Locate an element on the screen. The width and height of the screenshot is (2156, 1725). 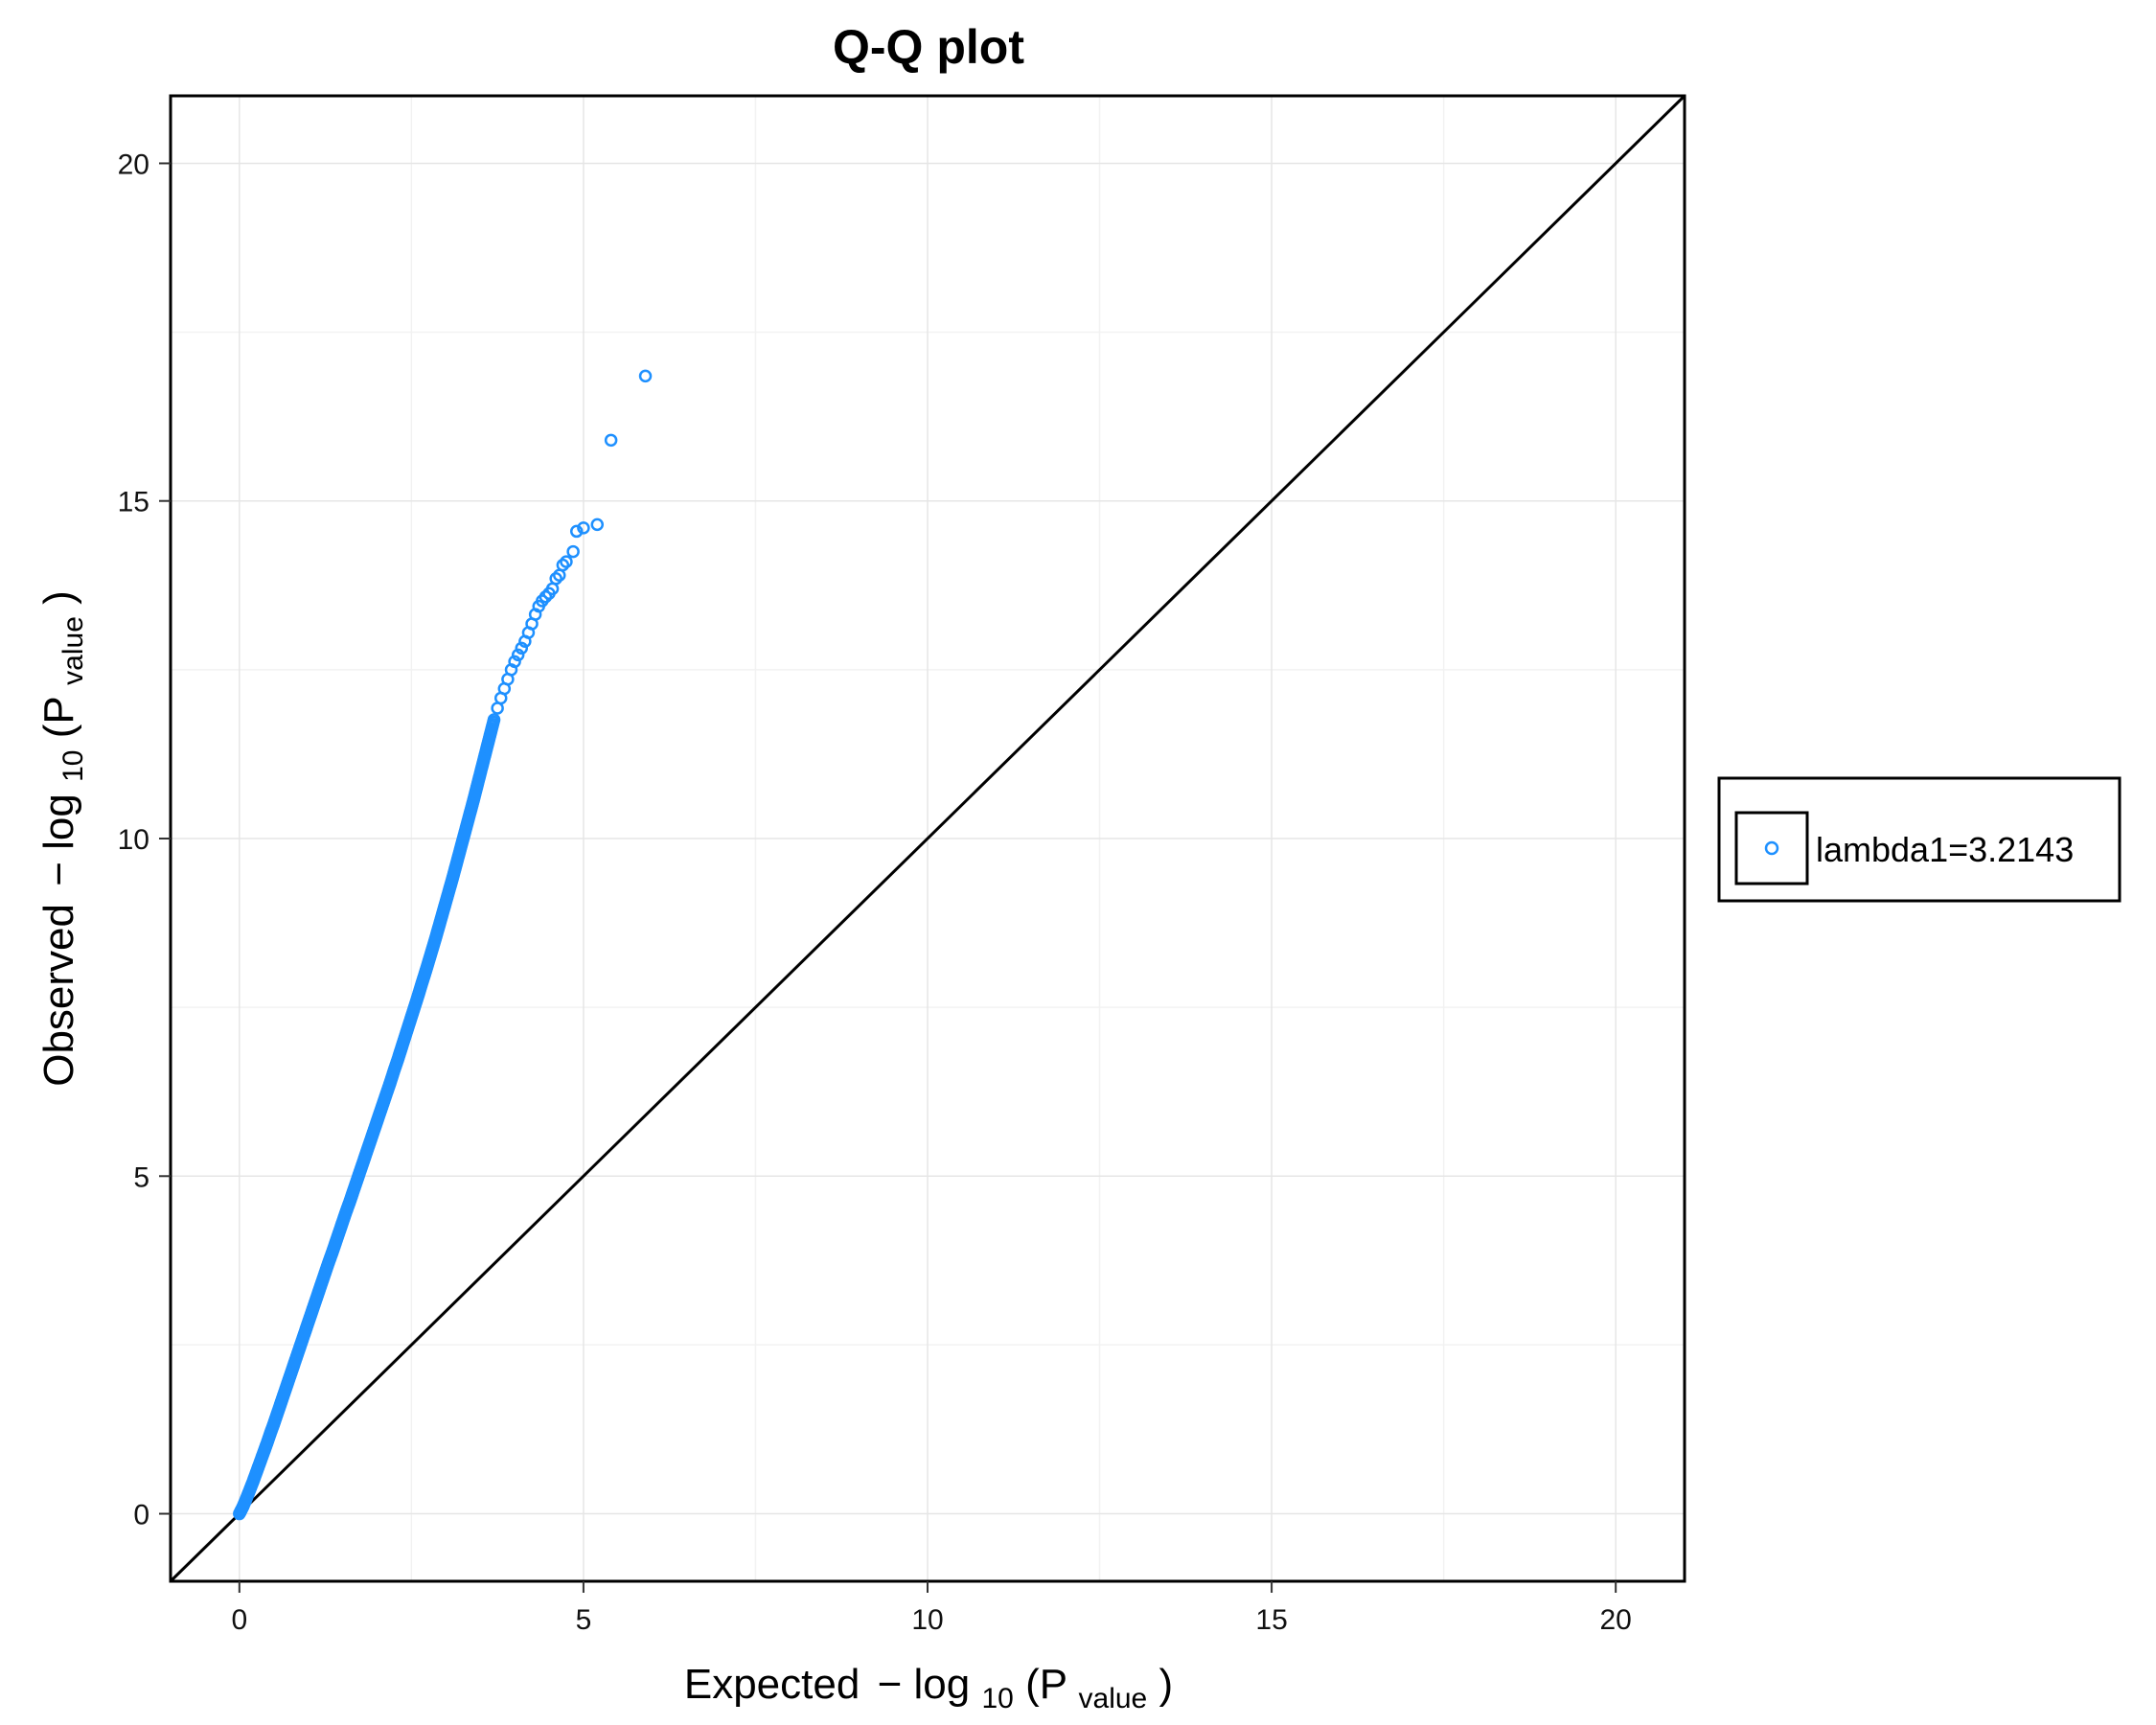
x-axis-title: Expected − log 10 (P value ) is located at coordinates (928, 1689).